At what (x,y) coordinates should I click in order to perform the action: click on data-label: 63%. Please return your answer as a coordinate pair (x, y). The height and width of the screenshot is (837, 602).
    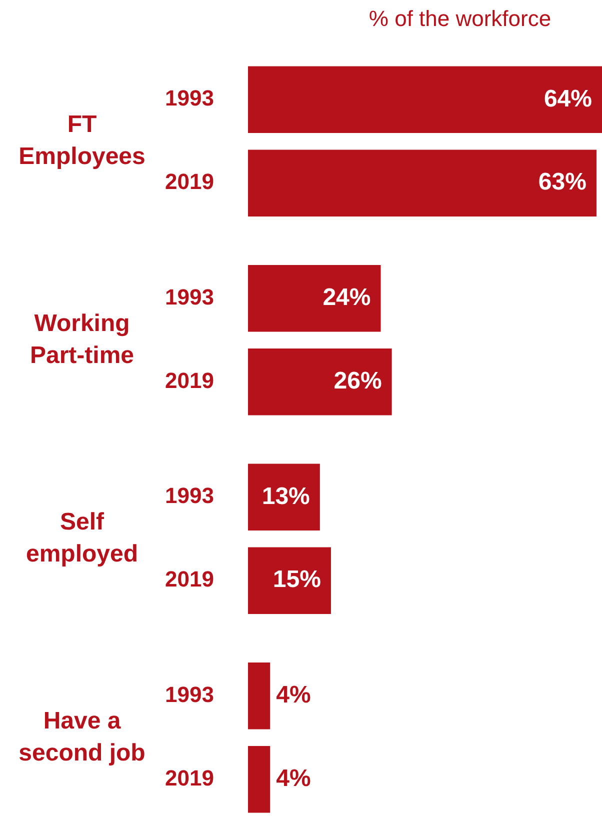
    Looking at the image, I should click on (562, 182).